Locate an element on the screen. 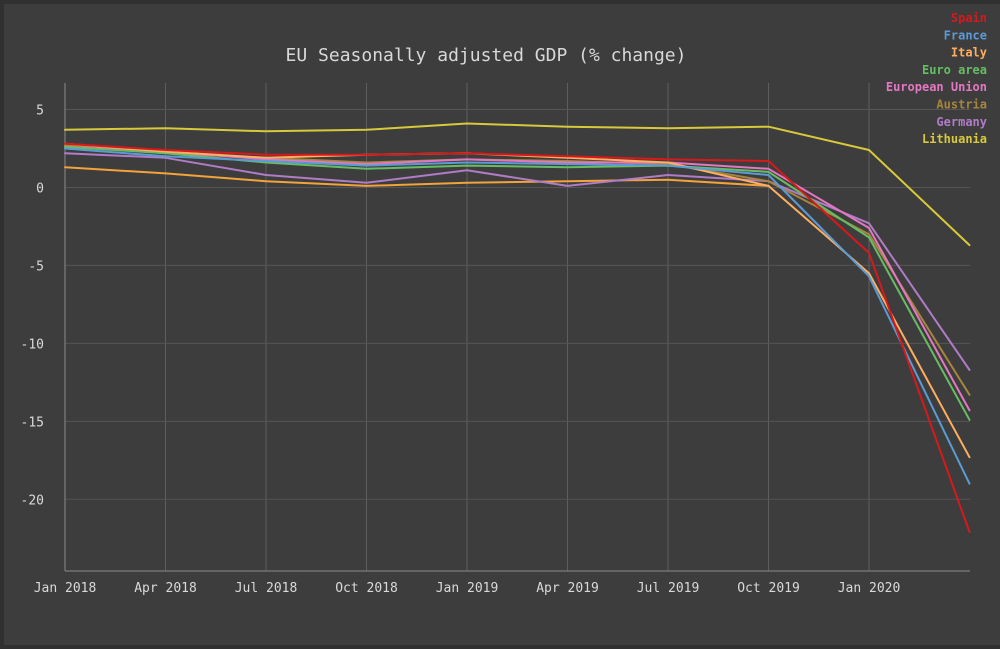 The height and width of the screenshot is (649, 1000). x-tick-label: Jan 2019 is located at coordinates (467, 588).